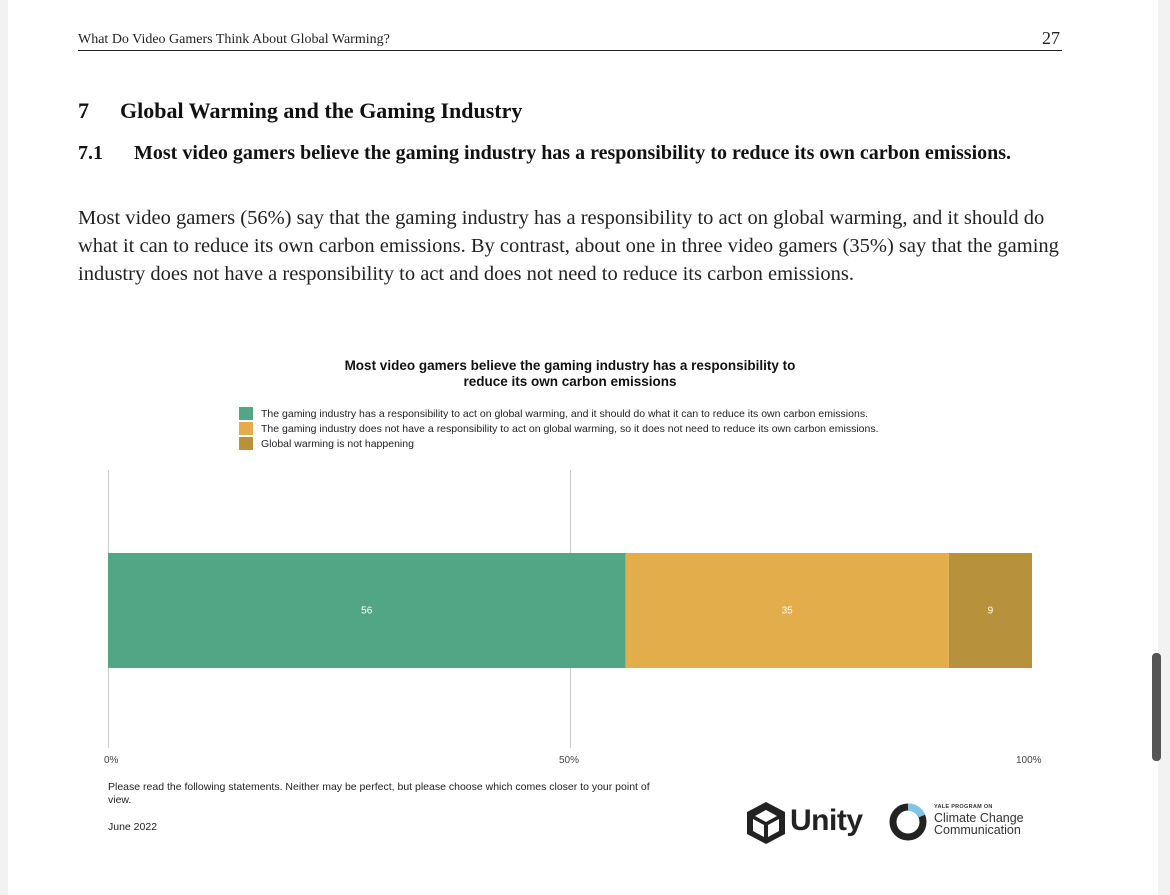 This screenshot has height=895, width=1170. I want to click on ycc-line1: Climate Change, so click(979, 818).